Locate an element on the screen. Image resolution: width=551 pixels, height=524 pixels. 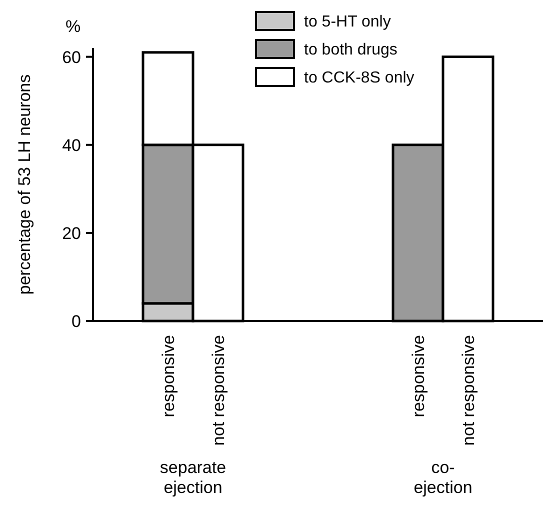
y-axis-title: percentage of 53 LH neurons is located at coordinates (24, 184).